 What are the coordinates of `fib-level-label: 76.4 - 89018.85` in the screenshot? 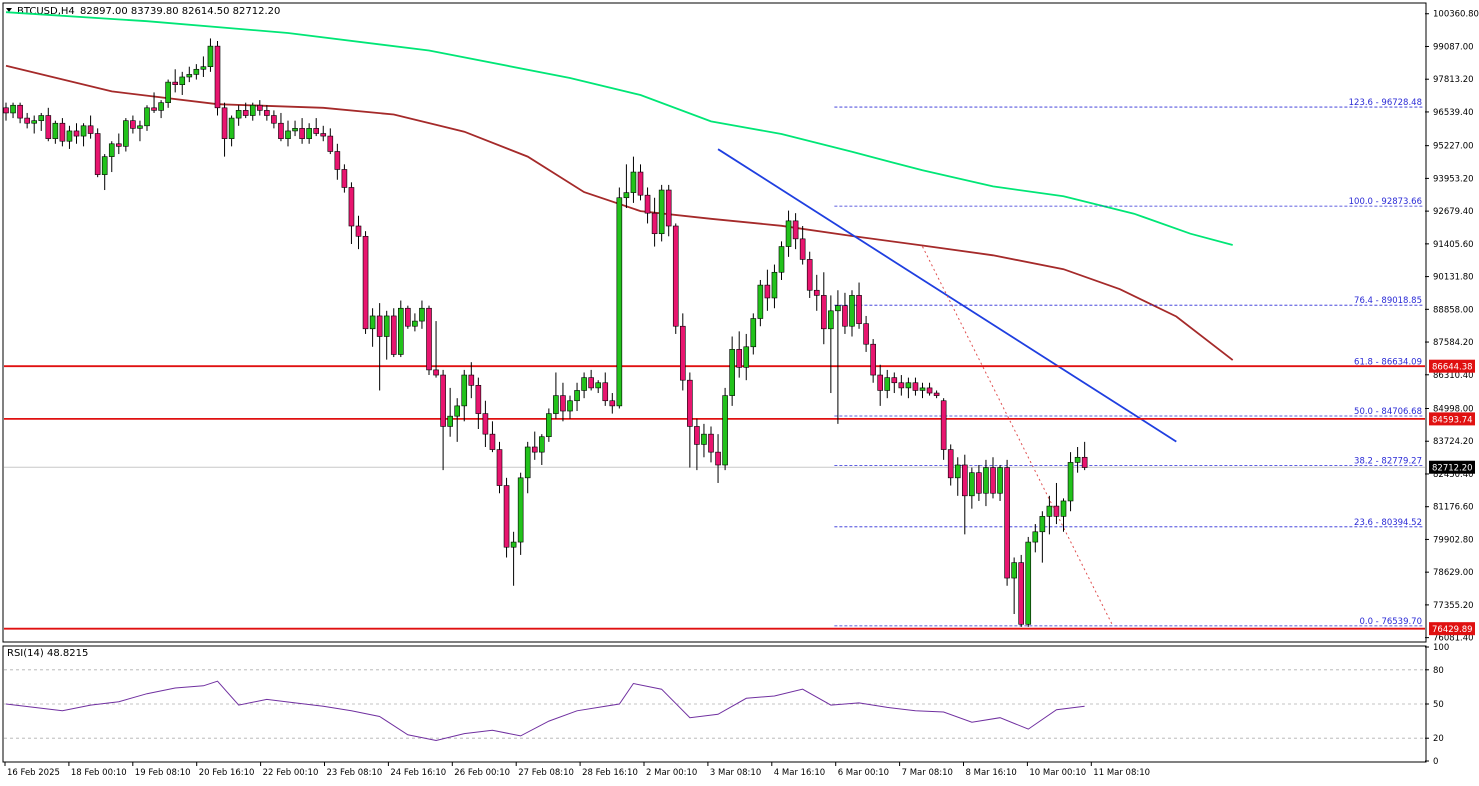 It's located at (1388, 301).